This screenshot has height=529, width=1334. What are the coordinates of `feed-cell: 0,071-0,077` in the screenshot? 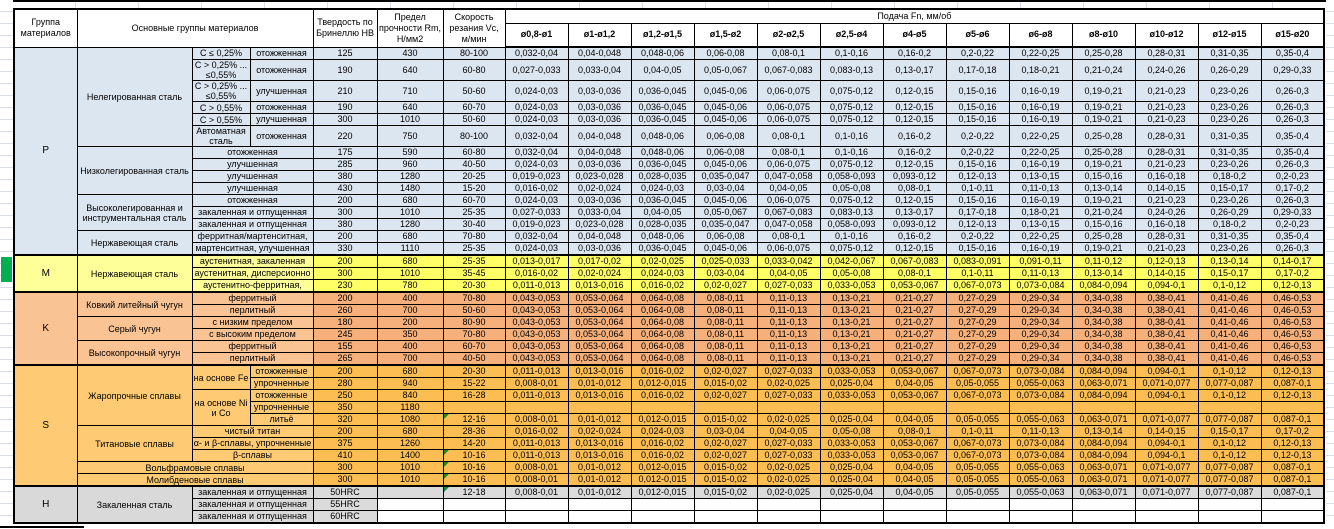 It's located at (1166, 467).